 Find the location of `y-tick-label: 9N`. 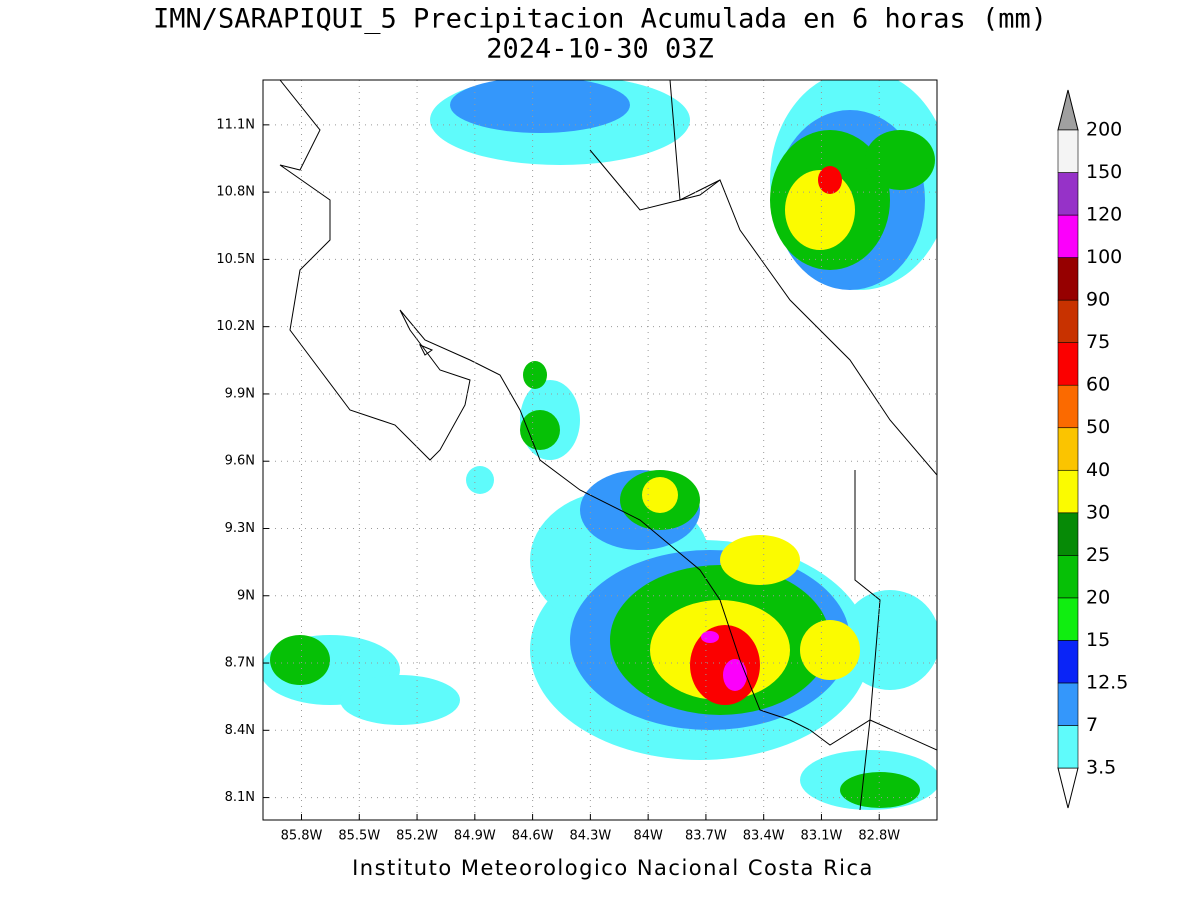

y-tick-label: 9N is located at coordinates (246, 595).